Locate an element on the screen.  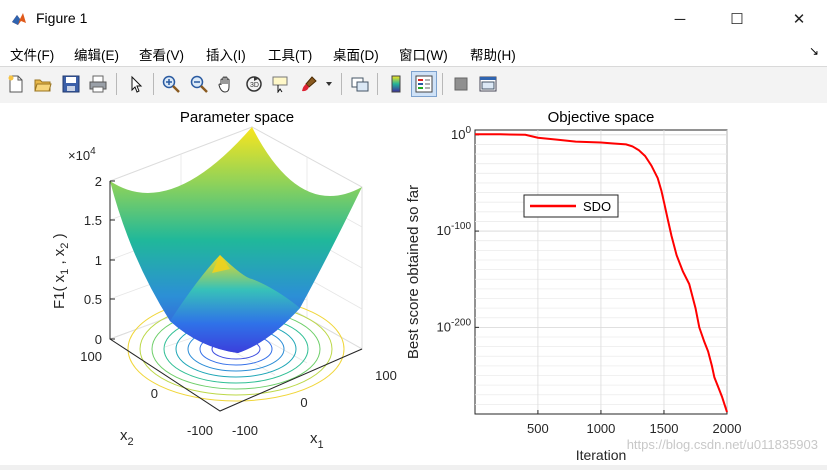
x1-axis-label: x1 is located at coordinates (317, 440).